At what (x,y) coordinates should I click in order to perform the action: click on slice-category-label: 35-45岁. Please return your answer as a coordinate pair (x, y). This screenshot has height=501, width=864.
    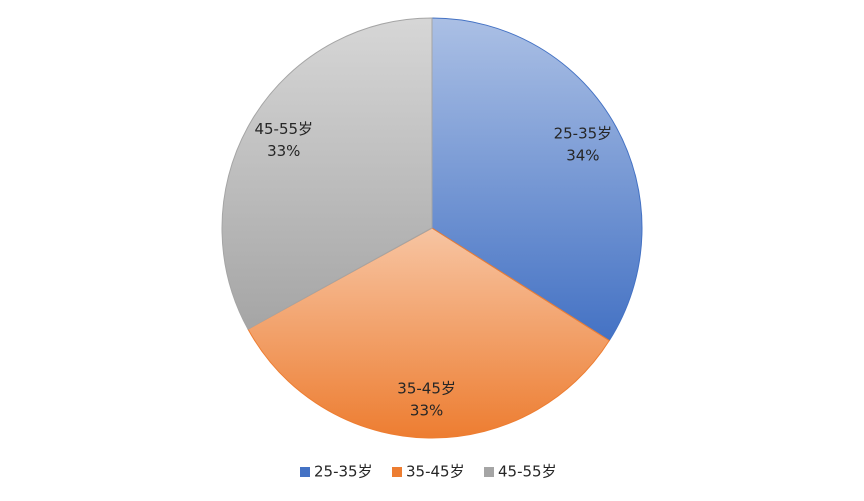
    Looking at the image, I should click on (426, 389).